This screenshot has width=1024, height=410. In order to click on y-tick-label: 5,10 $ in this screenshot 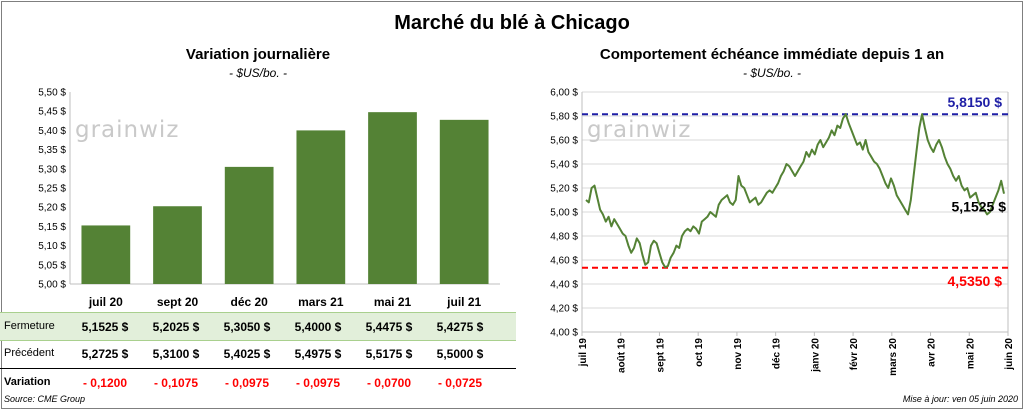, I will do `click(52, 246)`.